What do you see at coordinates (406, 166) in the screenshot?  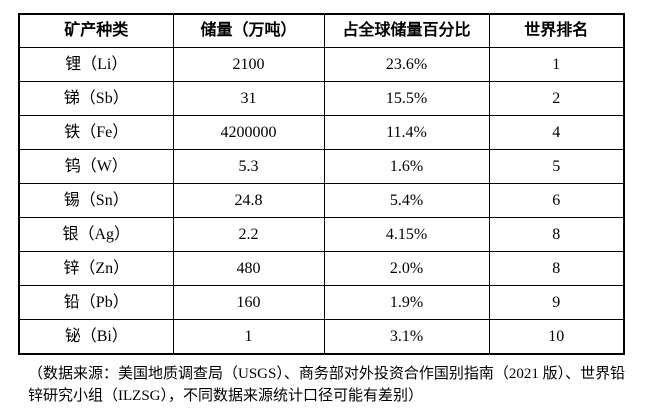 I see `cell-global-share: 1.6%` at bounding box center [406, 166].